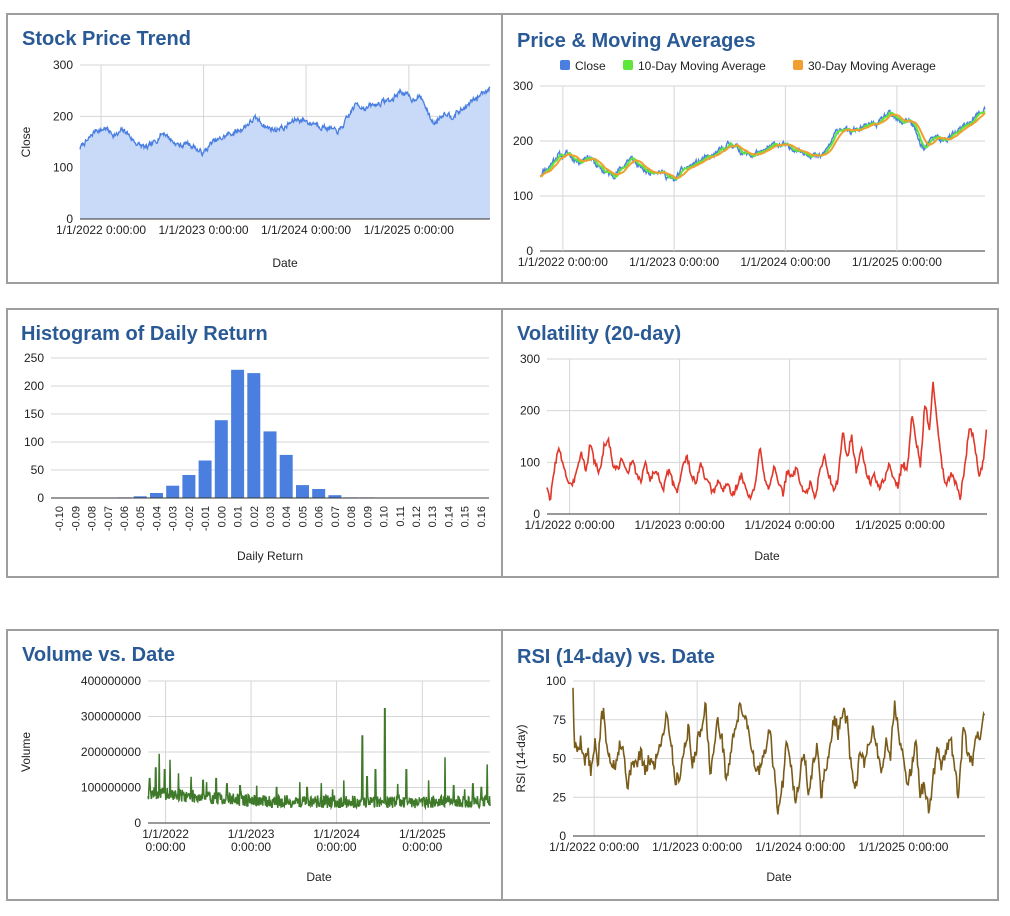 This screenshot has height=916, width=1010. Describe the element at coordinates (34, 414) in the screenshot. I see `y-tick-label: 150` at that location.